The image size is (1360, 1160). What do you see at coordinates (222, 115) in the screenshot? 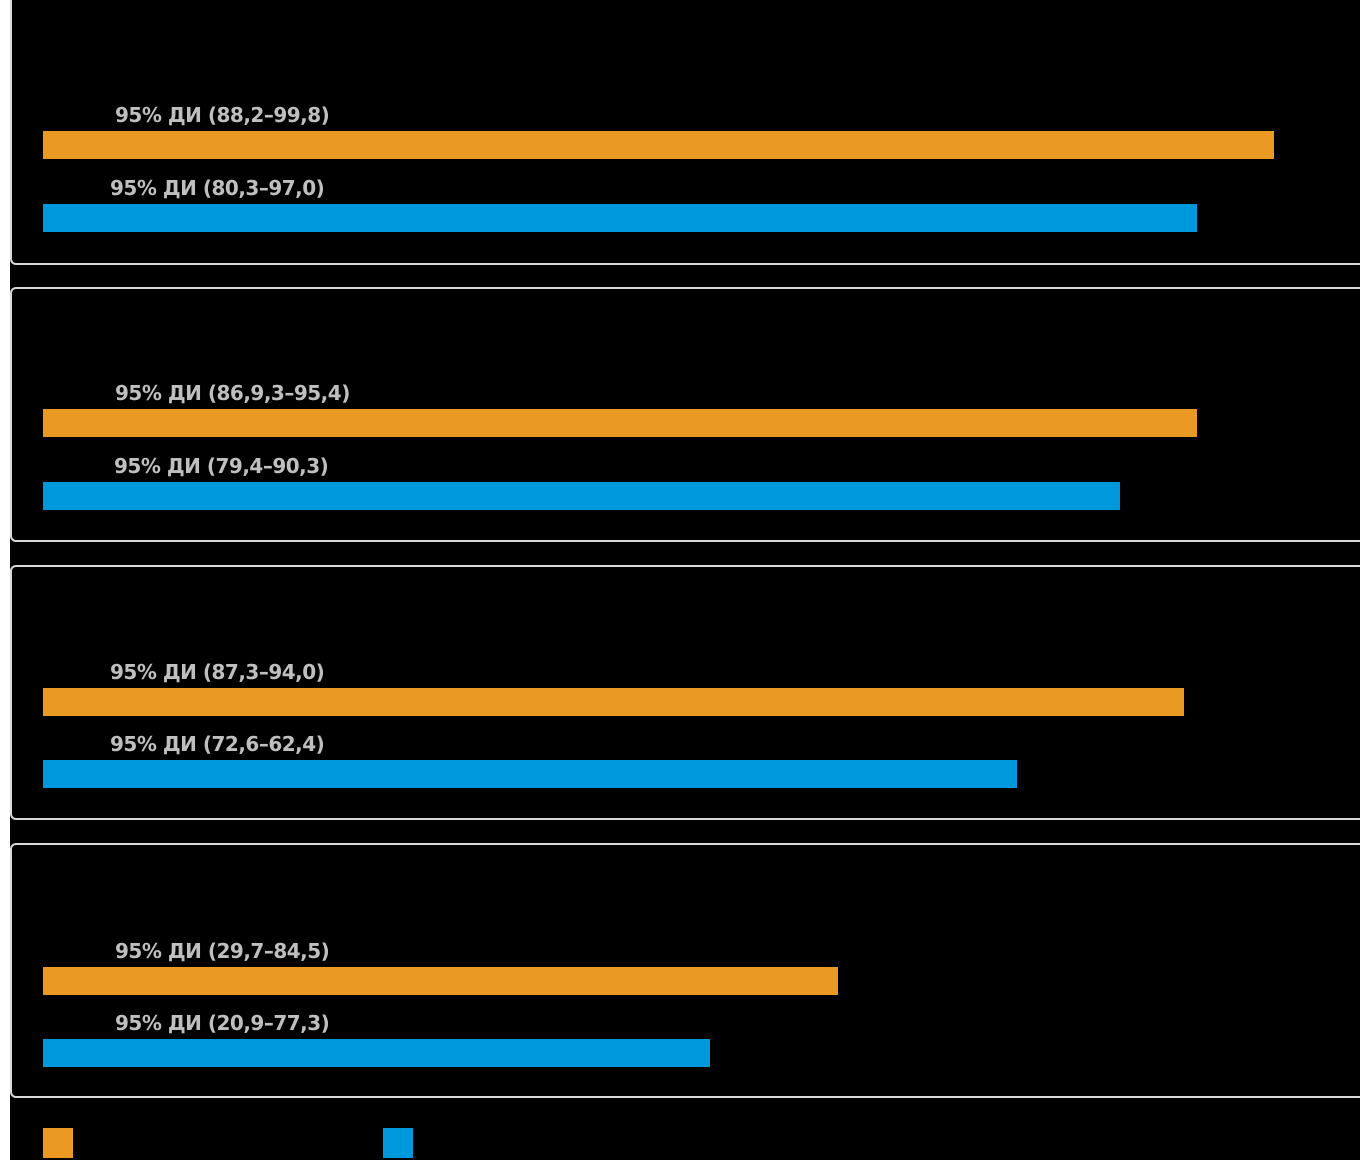
I see `ci-label-orange: 95% ДИ (88,2–99,8)` at bounding box center [222, 115].